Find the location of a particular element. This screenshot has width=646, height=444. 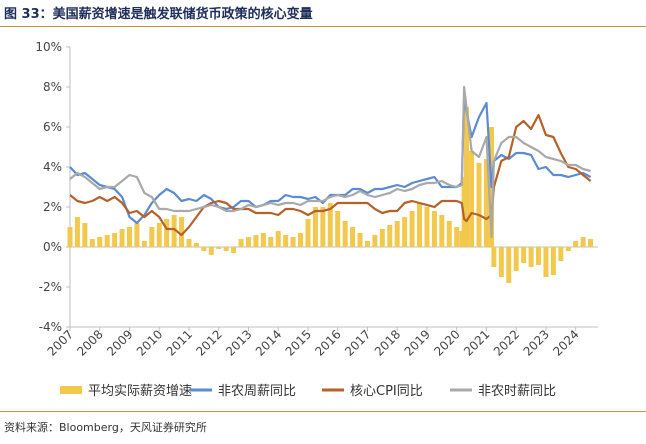

source-note: 资料来源：Bloomberg，天风证券研究所 is located at coordinates (105, 427).